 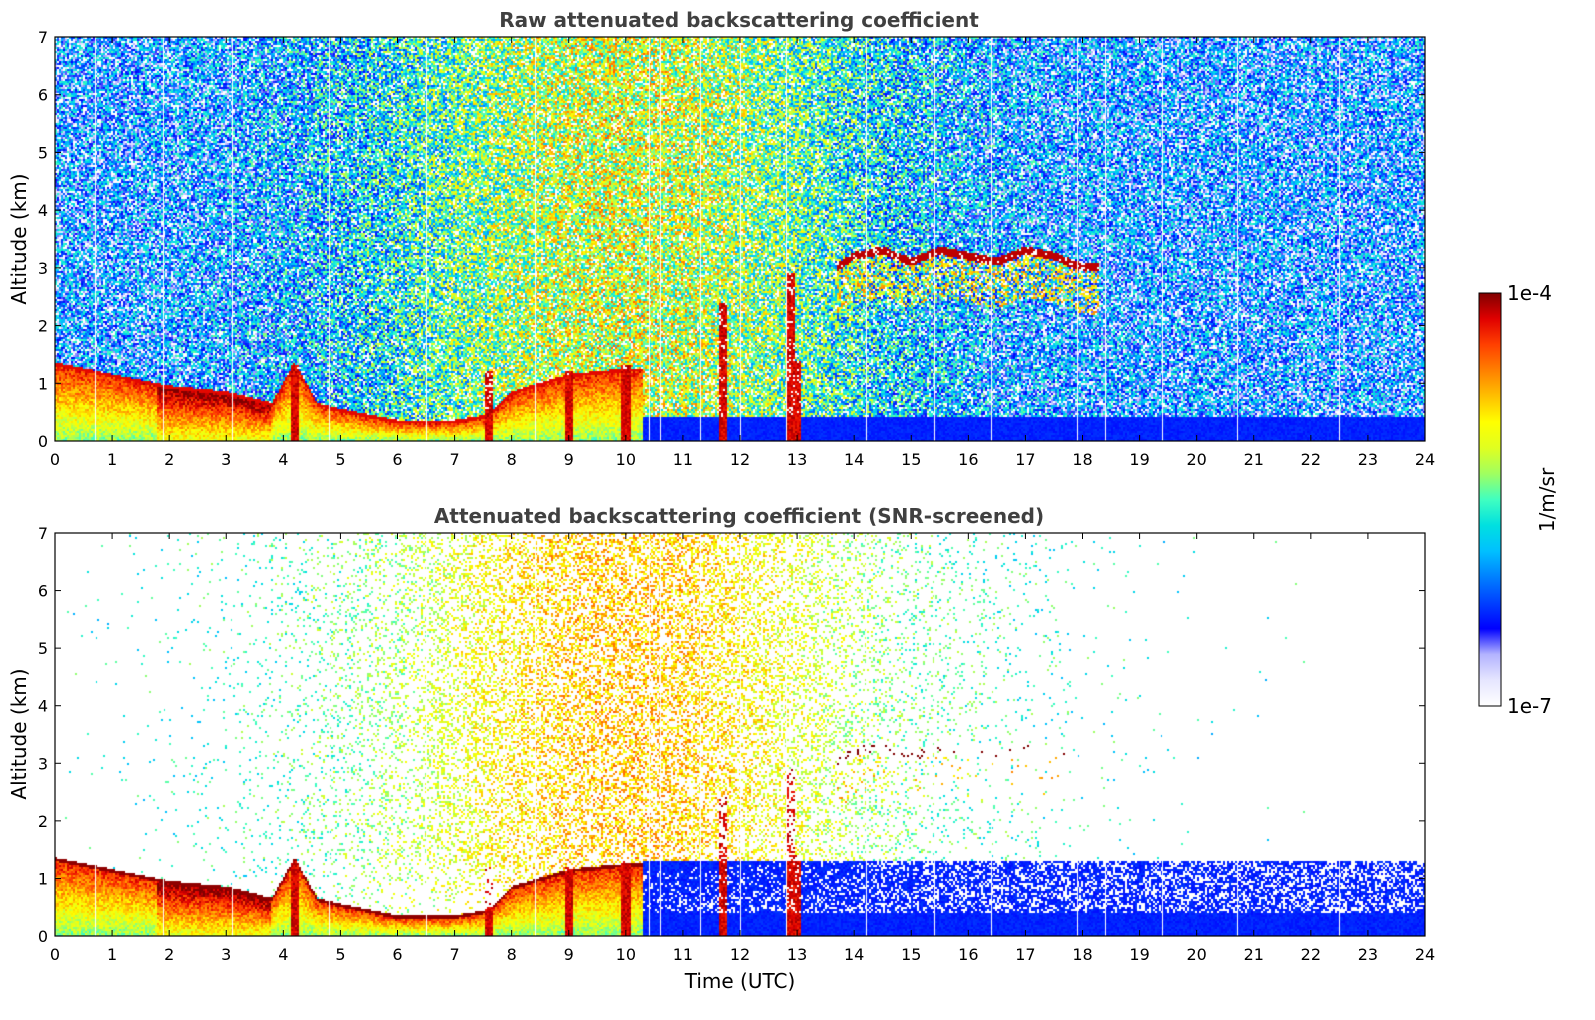 I want to click on top-y-tick-label: 7, so click(x=43, y=37).